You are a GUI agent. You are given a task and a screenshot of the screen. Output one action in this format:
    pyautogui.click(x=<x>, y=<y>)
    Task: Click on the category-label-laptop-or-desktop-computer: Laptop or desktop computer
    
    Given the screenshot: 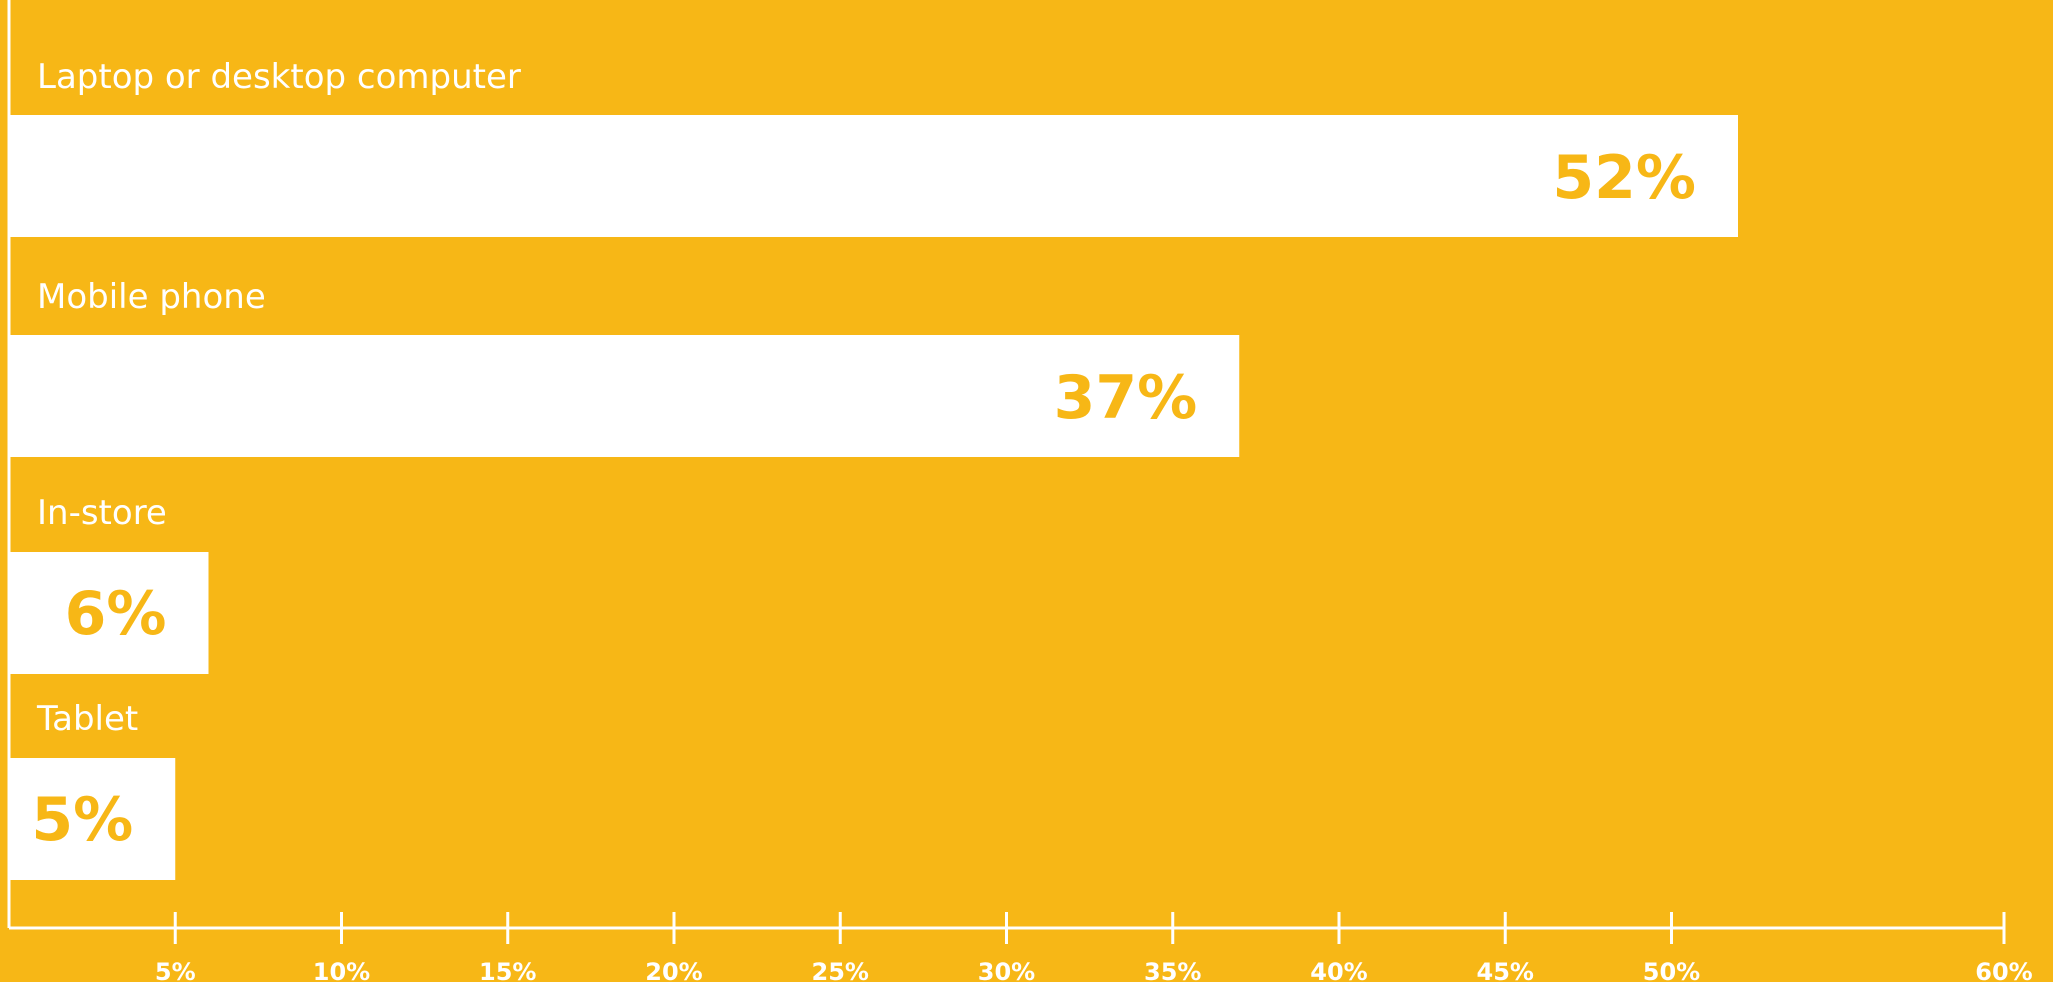 What is the action you would take?
    pyautogui.click(x=279, y=77)
    